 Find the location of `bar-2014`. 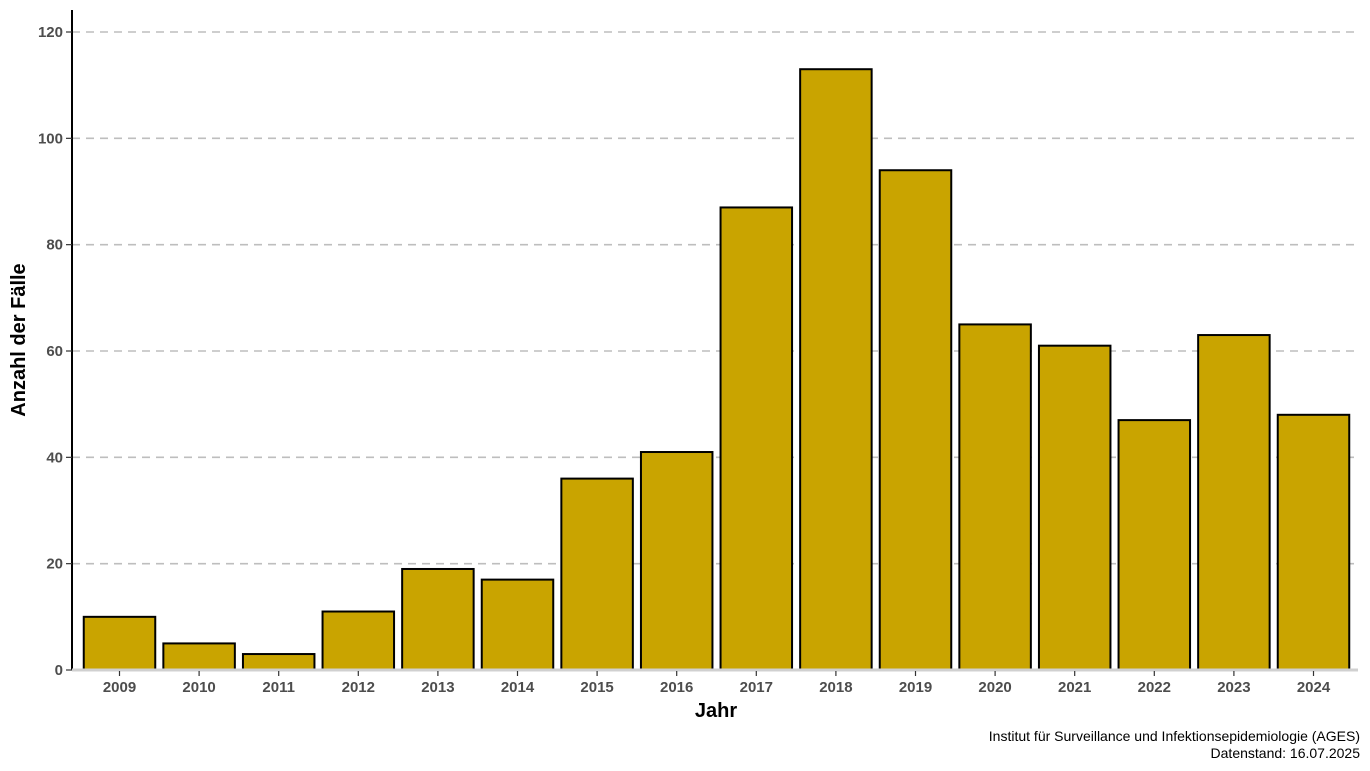

bar-2014 is located at coordinates (517, 624).